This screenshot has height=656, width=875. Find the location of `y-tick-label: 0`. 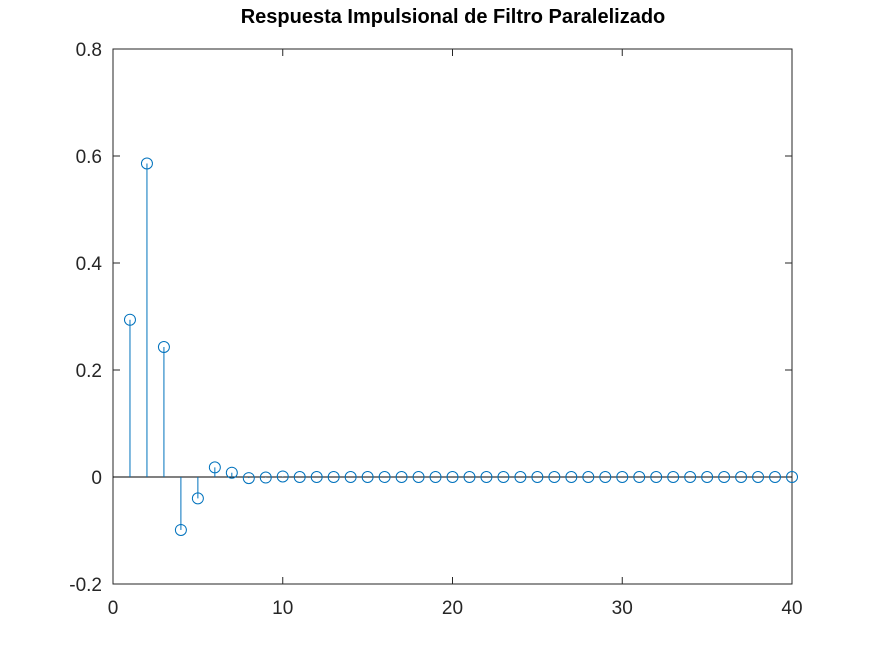

y-tick-label: 0 is located at coordinates (96, 478).